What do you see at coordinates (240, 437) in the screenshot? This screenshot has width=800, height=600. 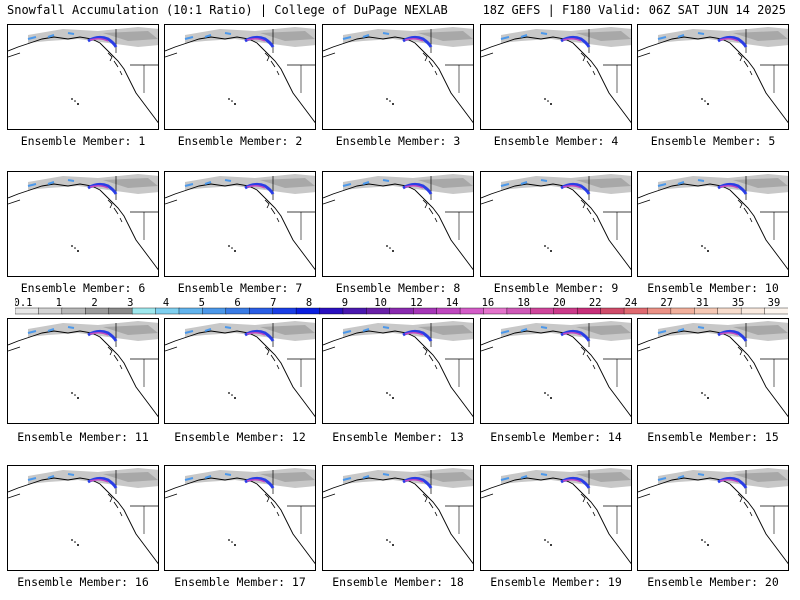 I see `ensemble-member-label: Ensemble Member: 12` at bounding box center [240, 437].